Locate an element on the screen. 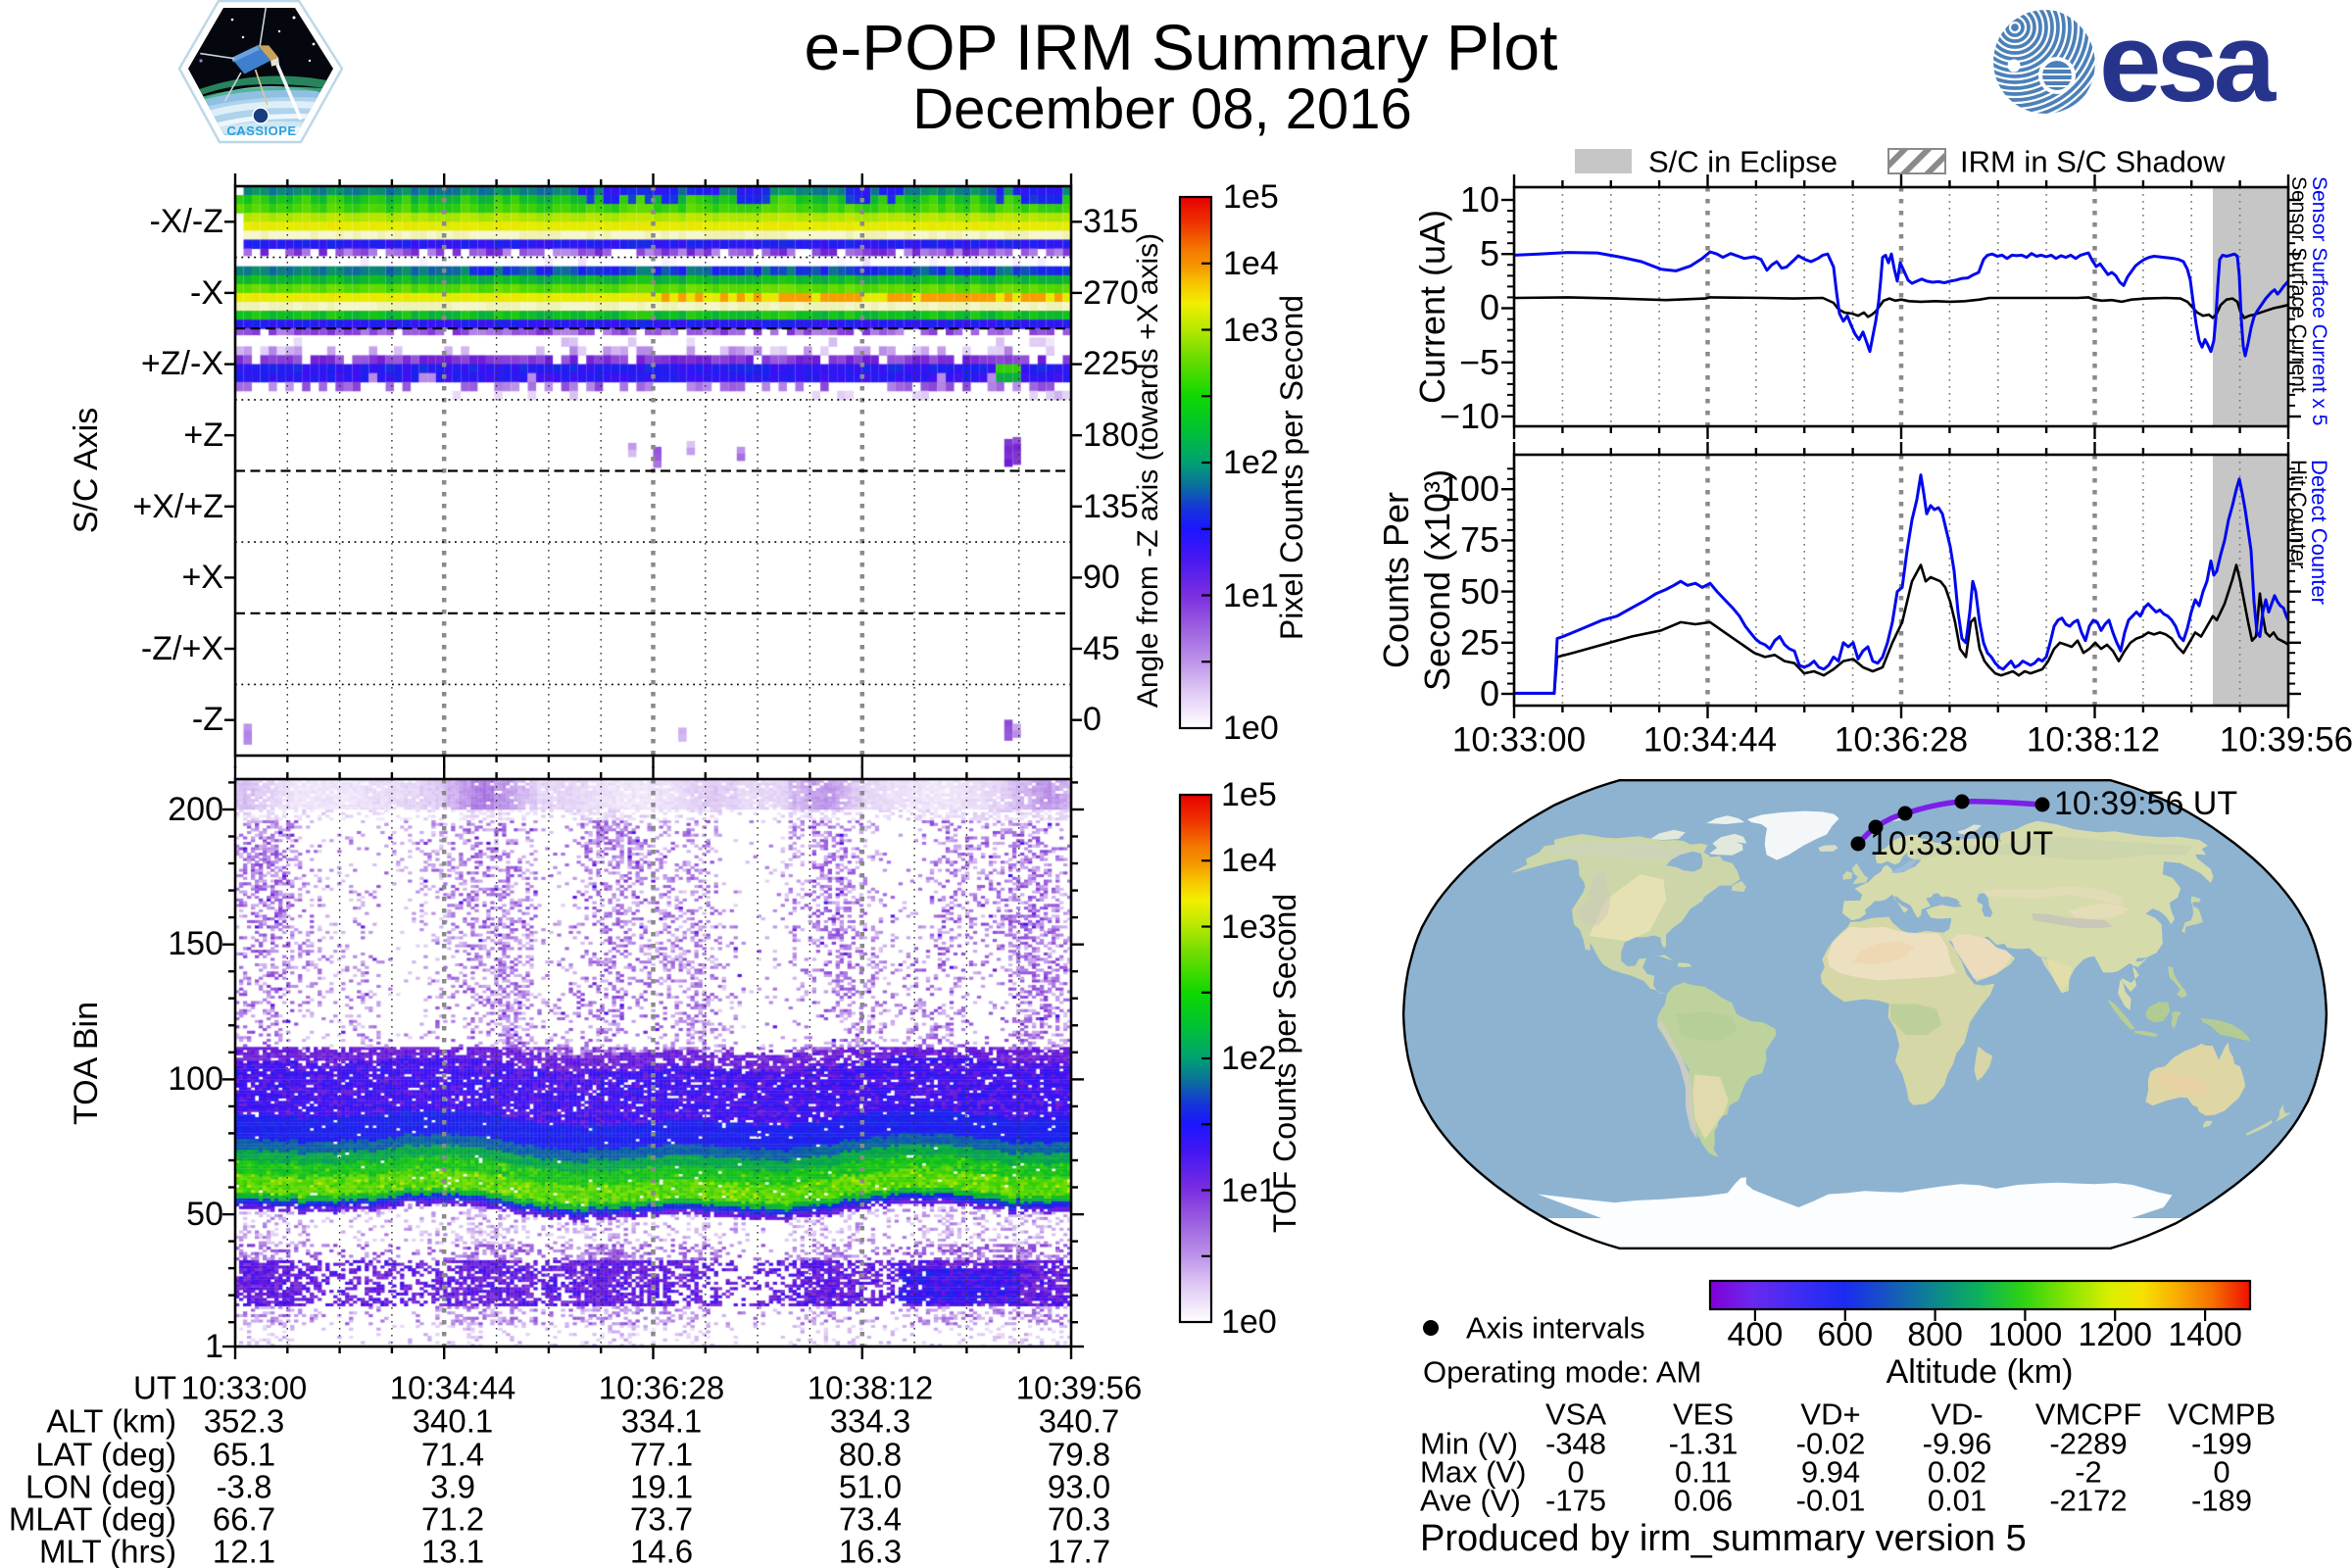 The width and height of the screenshot is (2352, 1568). svg-text: esa is located at coordinates (2188, 63).